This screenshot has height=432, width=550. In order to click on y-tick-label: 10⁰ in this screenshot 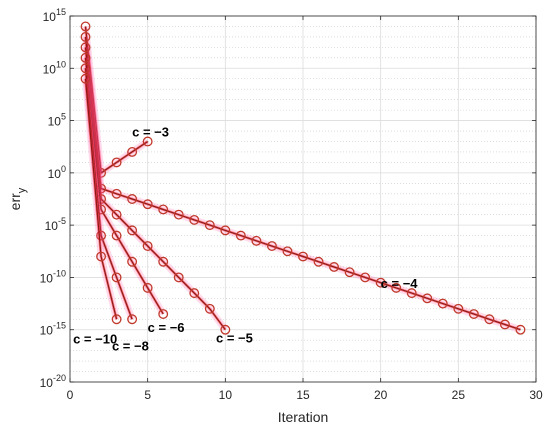, I will do `click(57, 172)`.